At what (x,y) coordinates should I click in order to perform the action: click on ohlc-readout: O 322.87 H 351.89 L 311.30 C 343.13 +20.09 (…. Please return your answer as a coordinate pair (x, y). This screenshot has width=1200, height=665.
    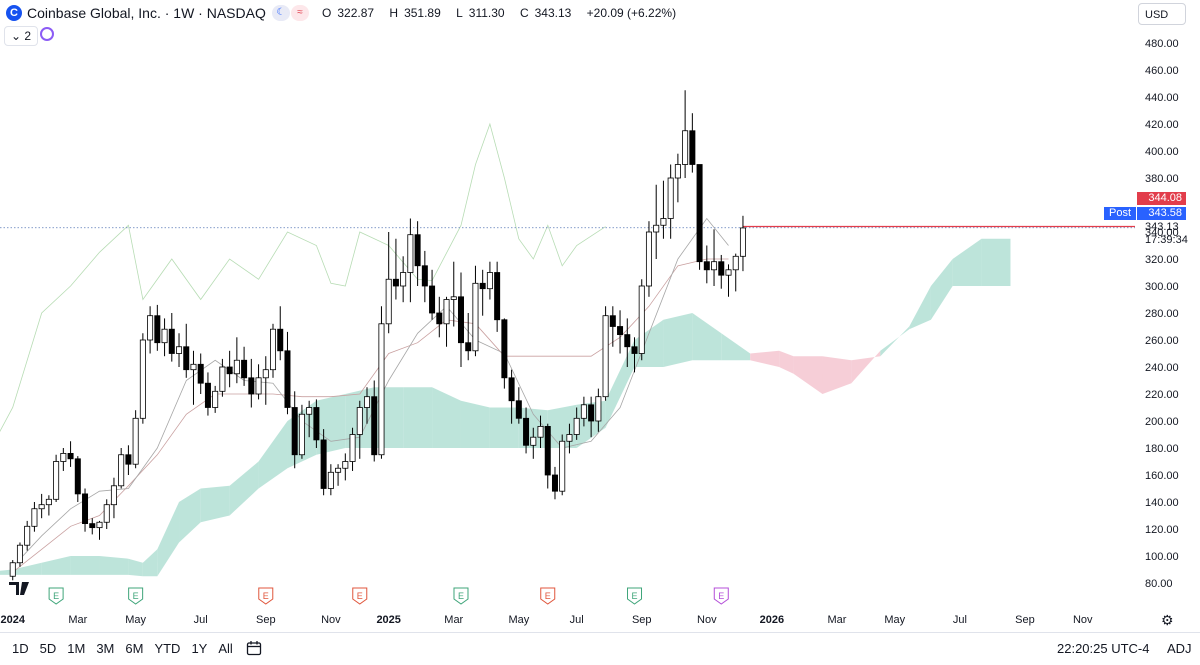
    Looking at the image, I should click on (502, 13).